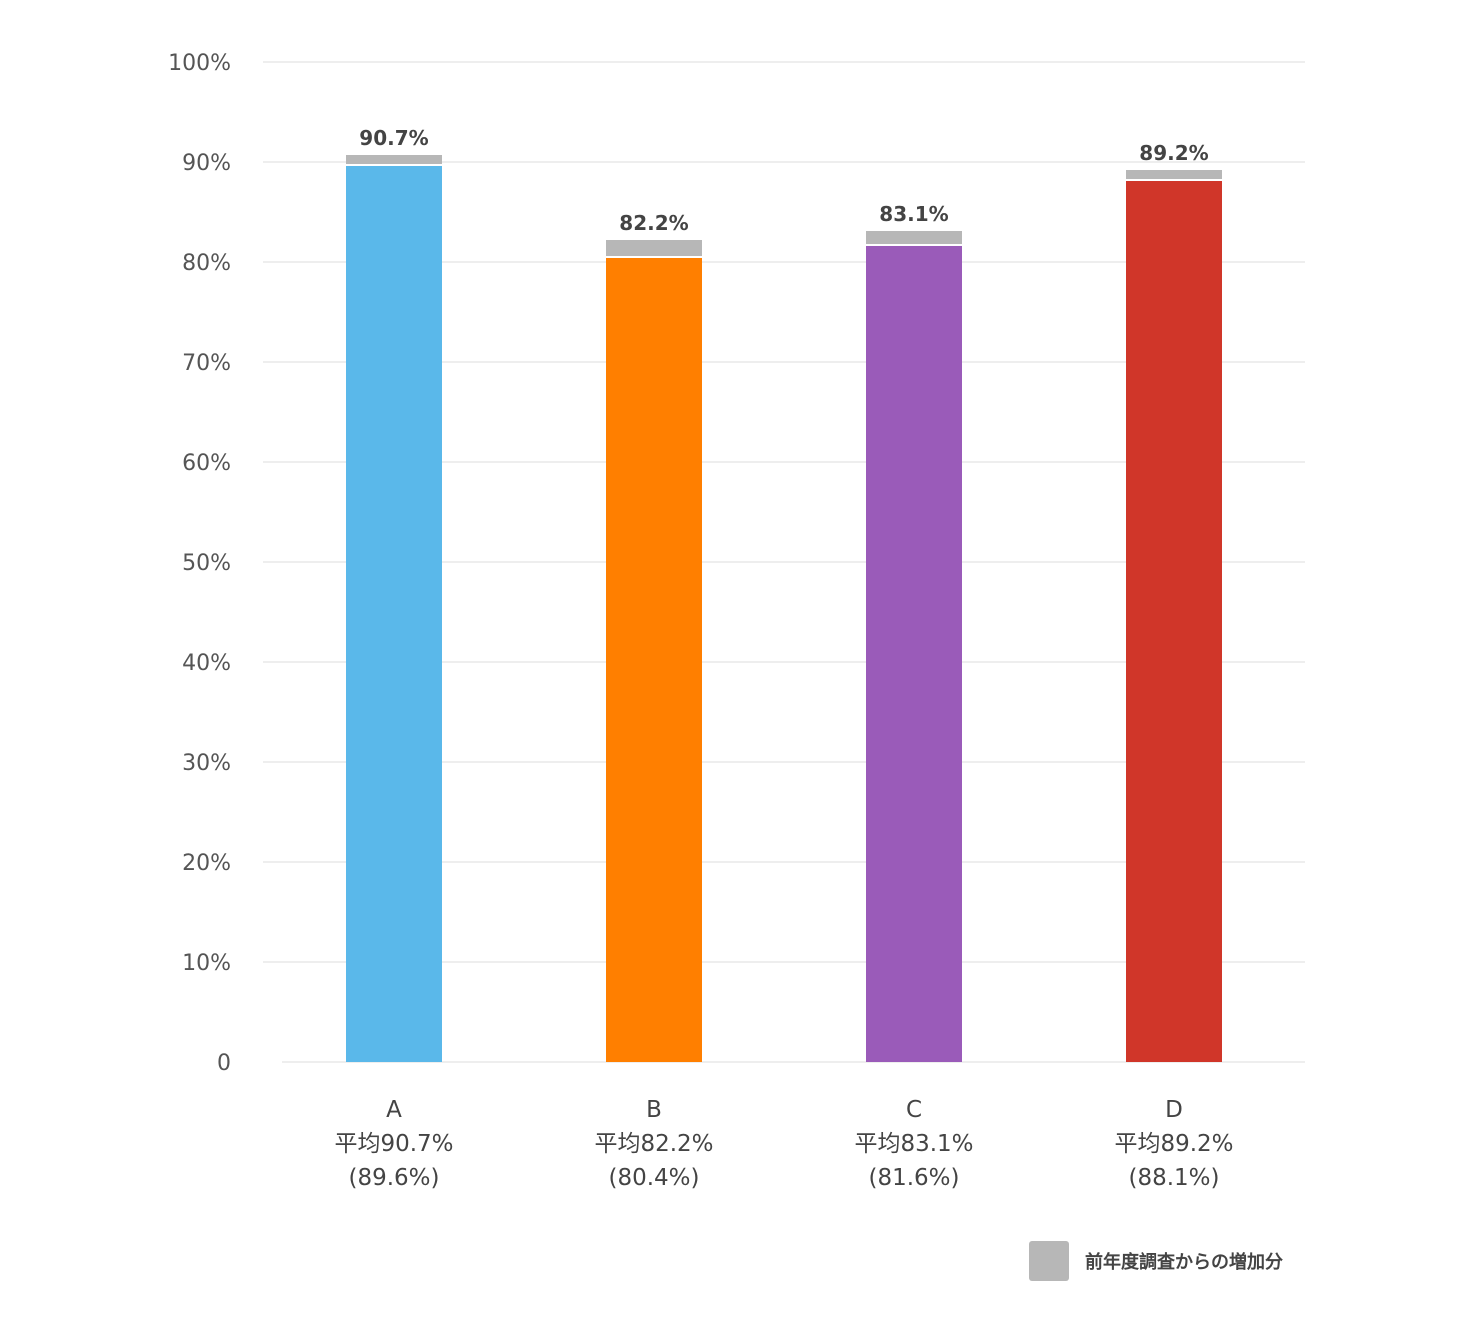 Image resolution: width=1480 pixels, height=1336 pixels. I want to click on y-axis: 0 10% 20% 30% 40% 50% 60% 70% 80% 90% 100%, so click(199, 563).